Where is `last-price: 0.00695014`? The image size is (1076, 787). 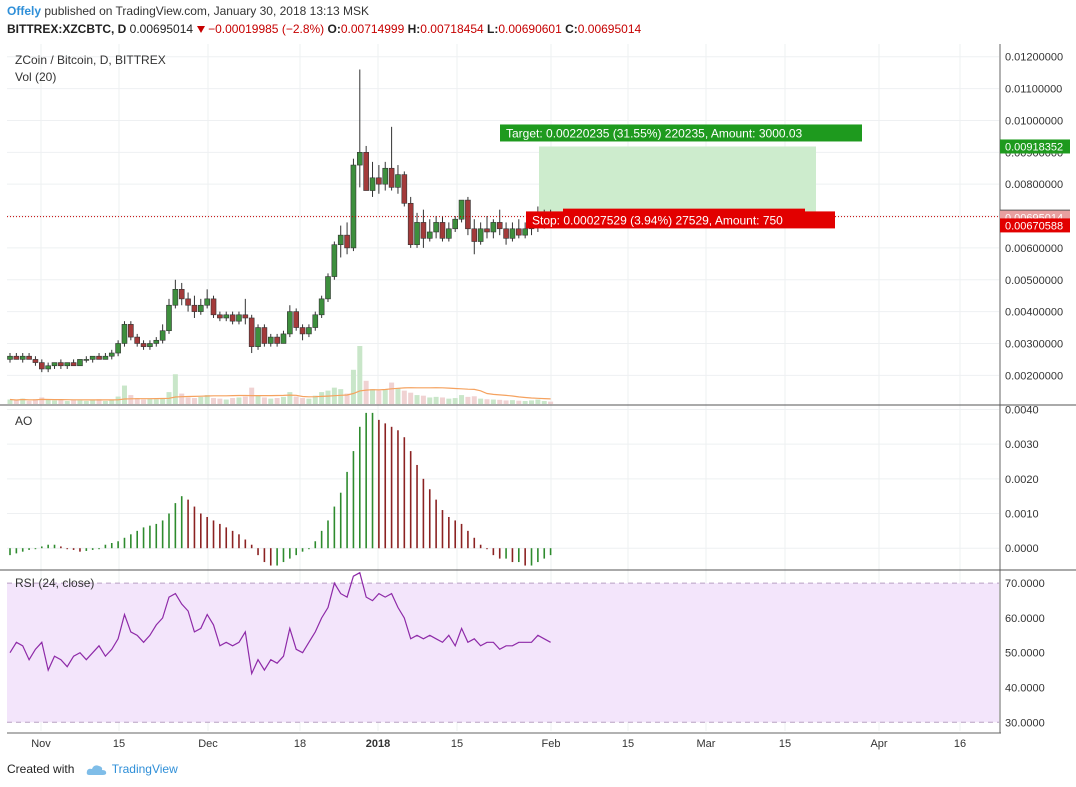
last-price: 0.00695014 is located at coordinates (161, 29).